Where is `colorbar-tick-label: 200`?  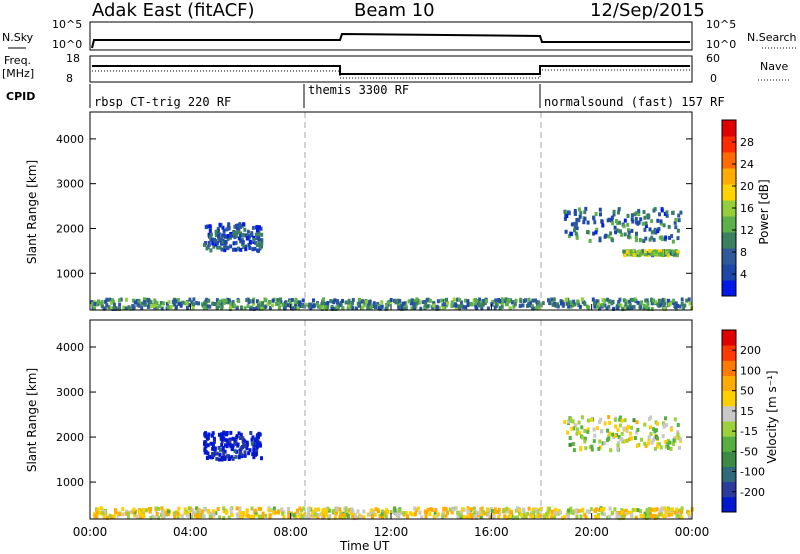 colorbar-tick-label: 200 is located at coordinates (750, 350).